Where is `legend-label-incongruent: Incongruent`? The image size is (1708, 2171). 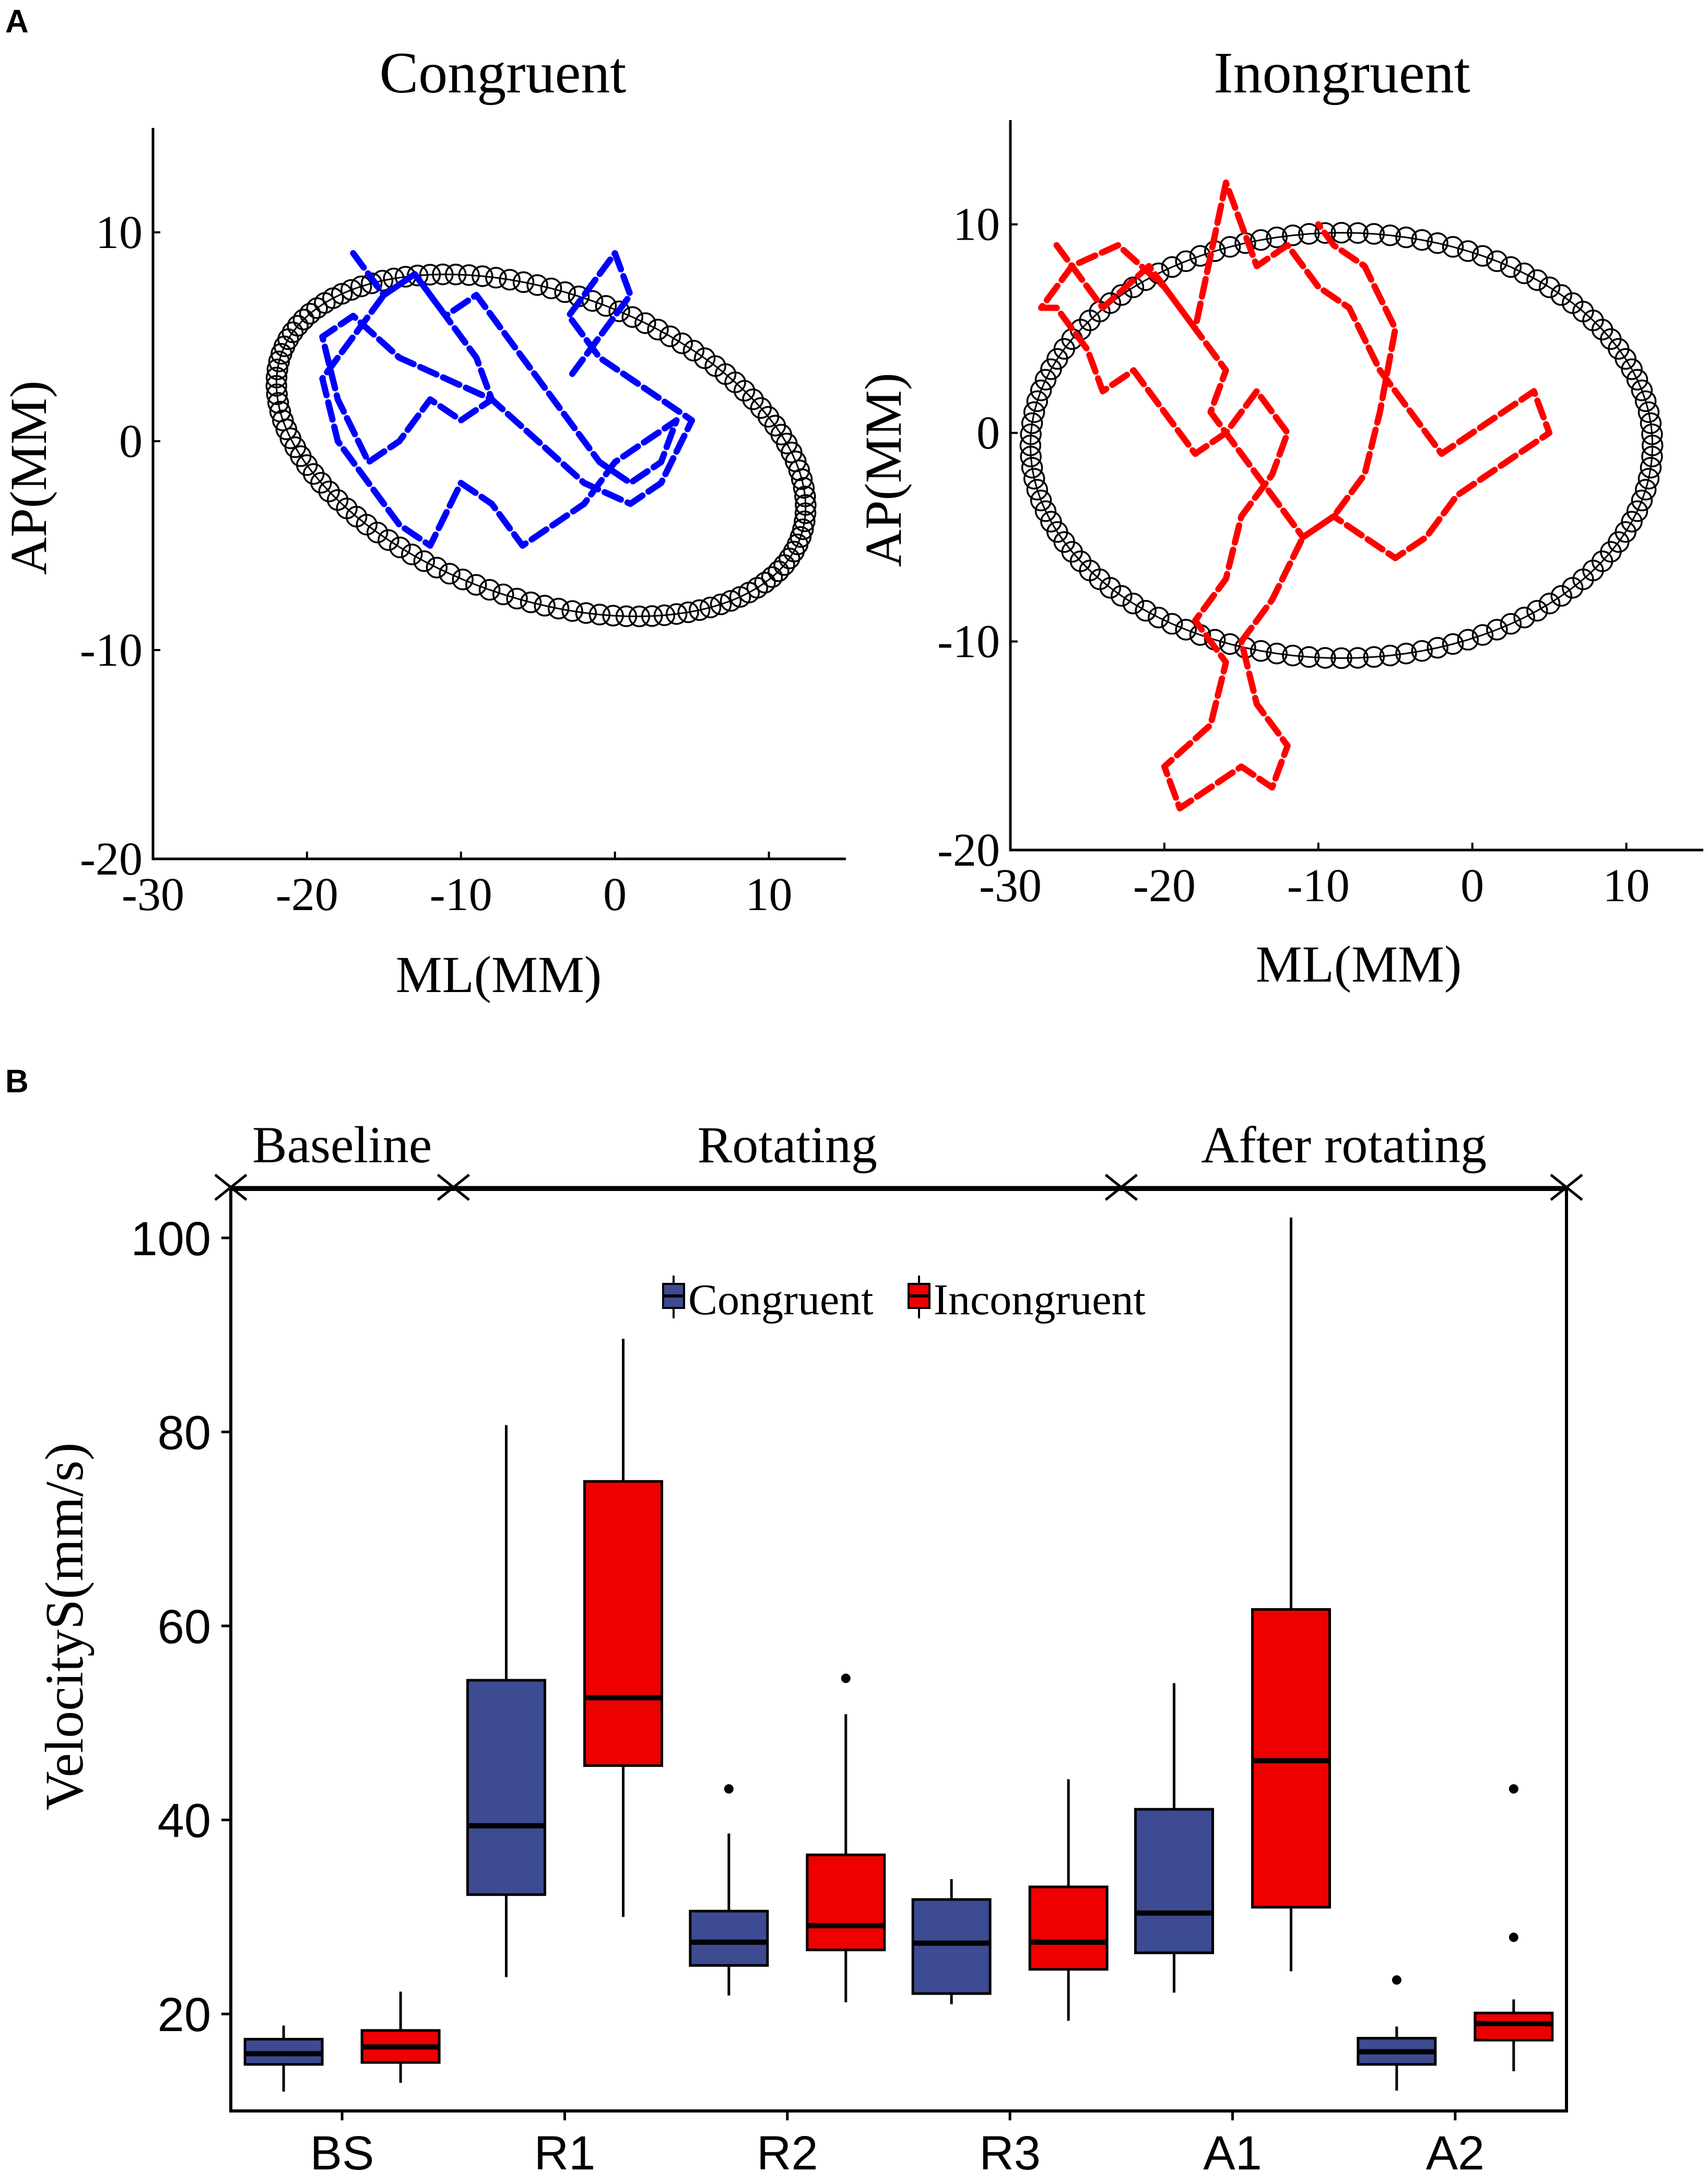
legend-label-incongruent: Incongruent is located at coordinates (1040, 1300).